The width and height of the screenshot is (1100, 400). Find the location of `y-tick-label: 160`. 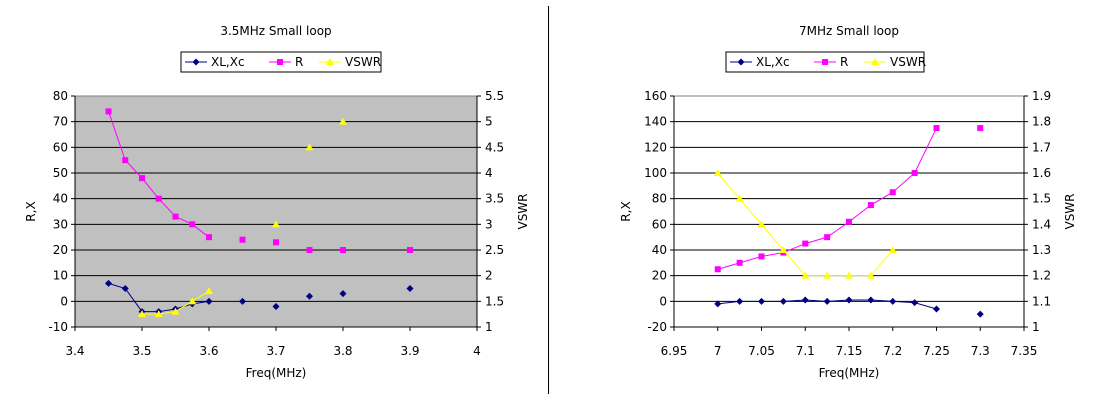

y-tick-label: 160 is located at coordinates (655, 96).